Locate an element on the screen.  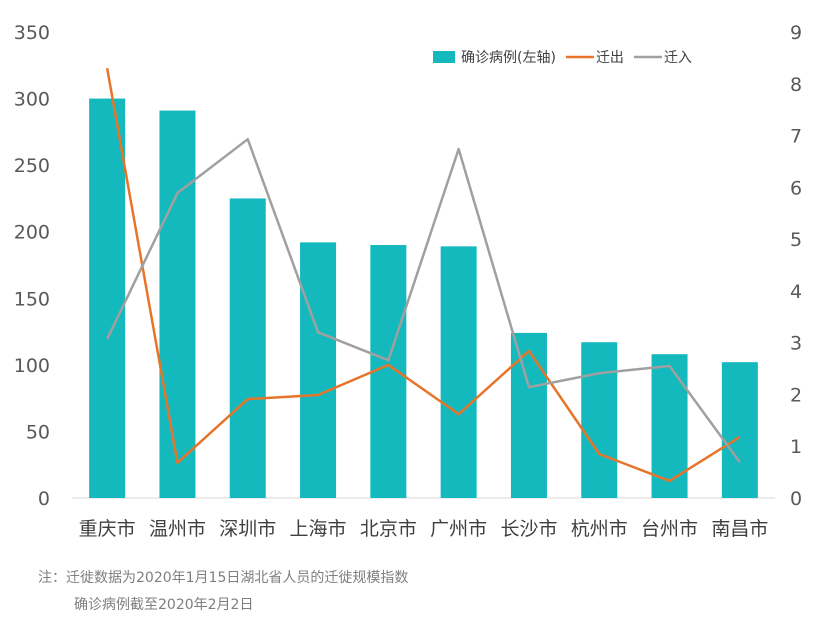
category-label: 杭州市 is located at coordinates (599, 529).